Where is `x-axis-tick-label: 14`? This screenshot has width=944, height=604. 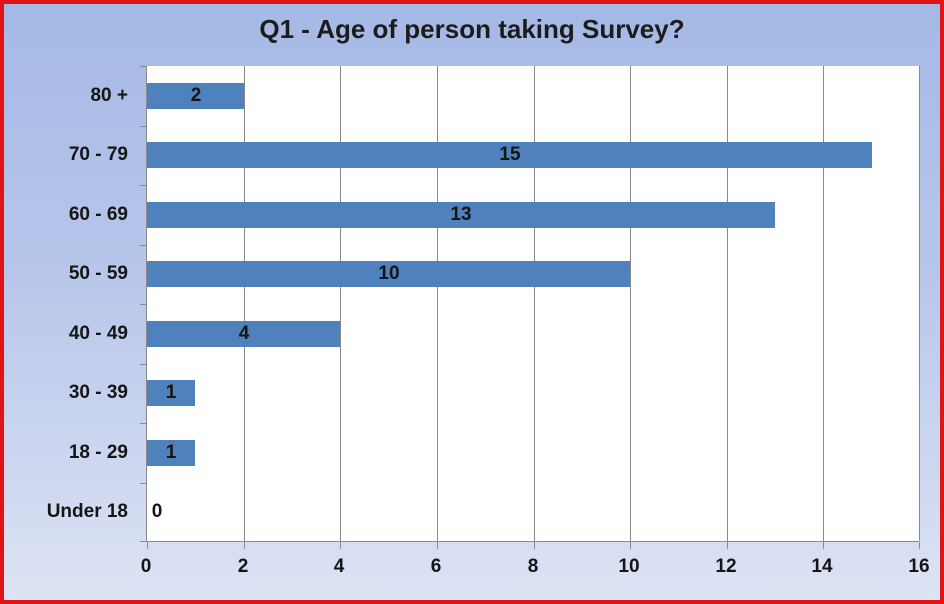 x-axis-tick-label: 14 is located at coordinates (822, 566).